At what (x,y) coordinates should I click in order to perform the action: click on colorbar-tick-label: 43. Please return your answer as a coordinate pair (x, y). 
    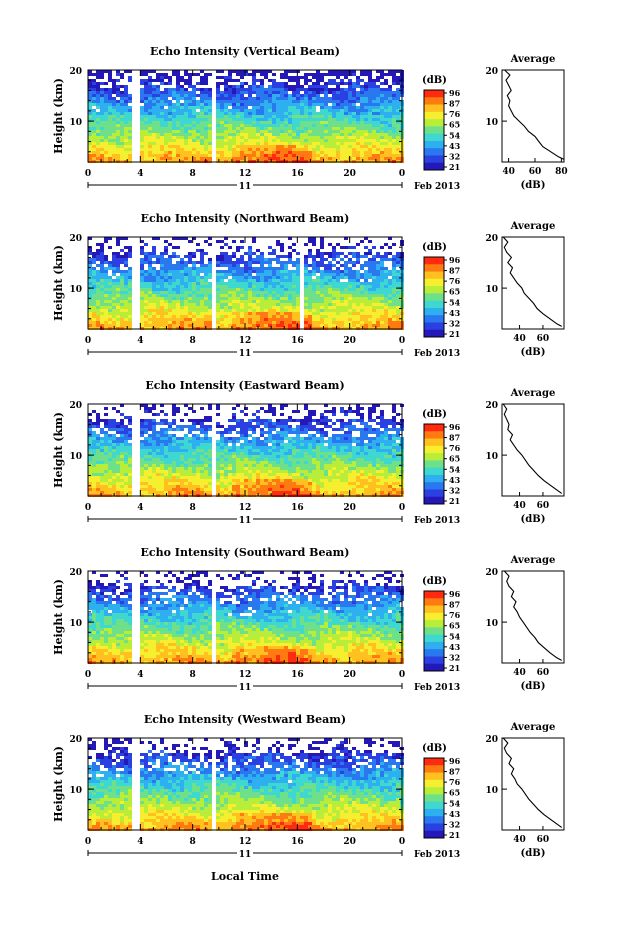
    Looking at the image, I should click on (455, 146).